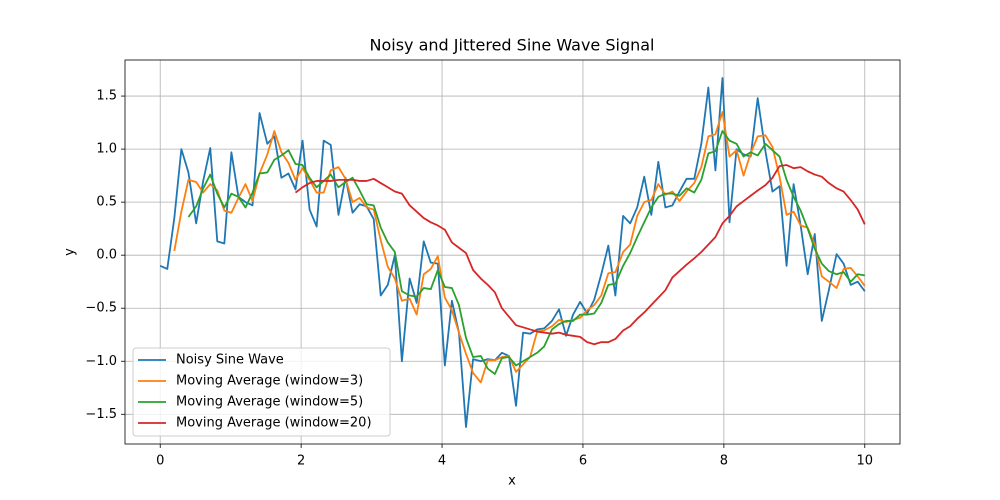 This screenshot has width=1000, height=500. What do you see at coordinates (512, 481) in the screenshot?
I see `x-axis-label: x` at bounding box center [512, 481].